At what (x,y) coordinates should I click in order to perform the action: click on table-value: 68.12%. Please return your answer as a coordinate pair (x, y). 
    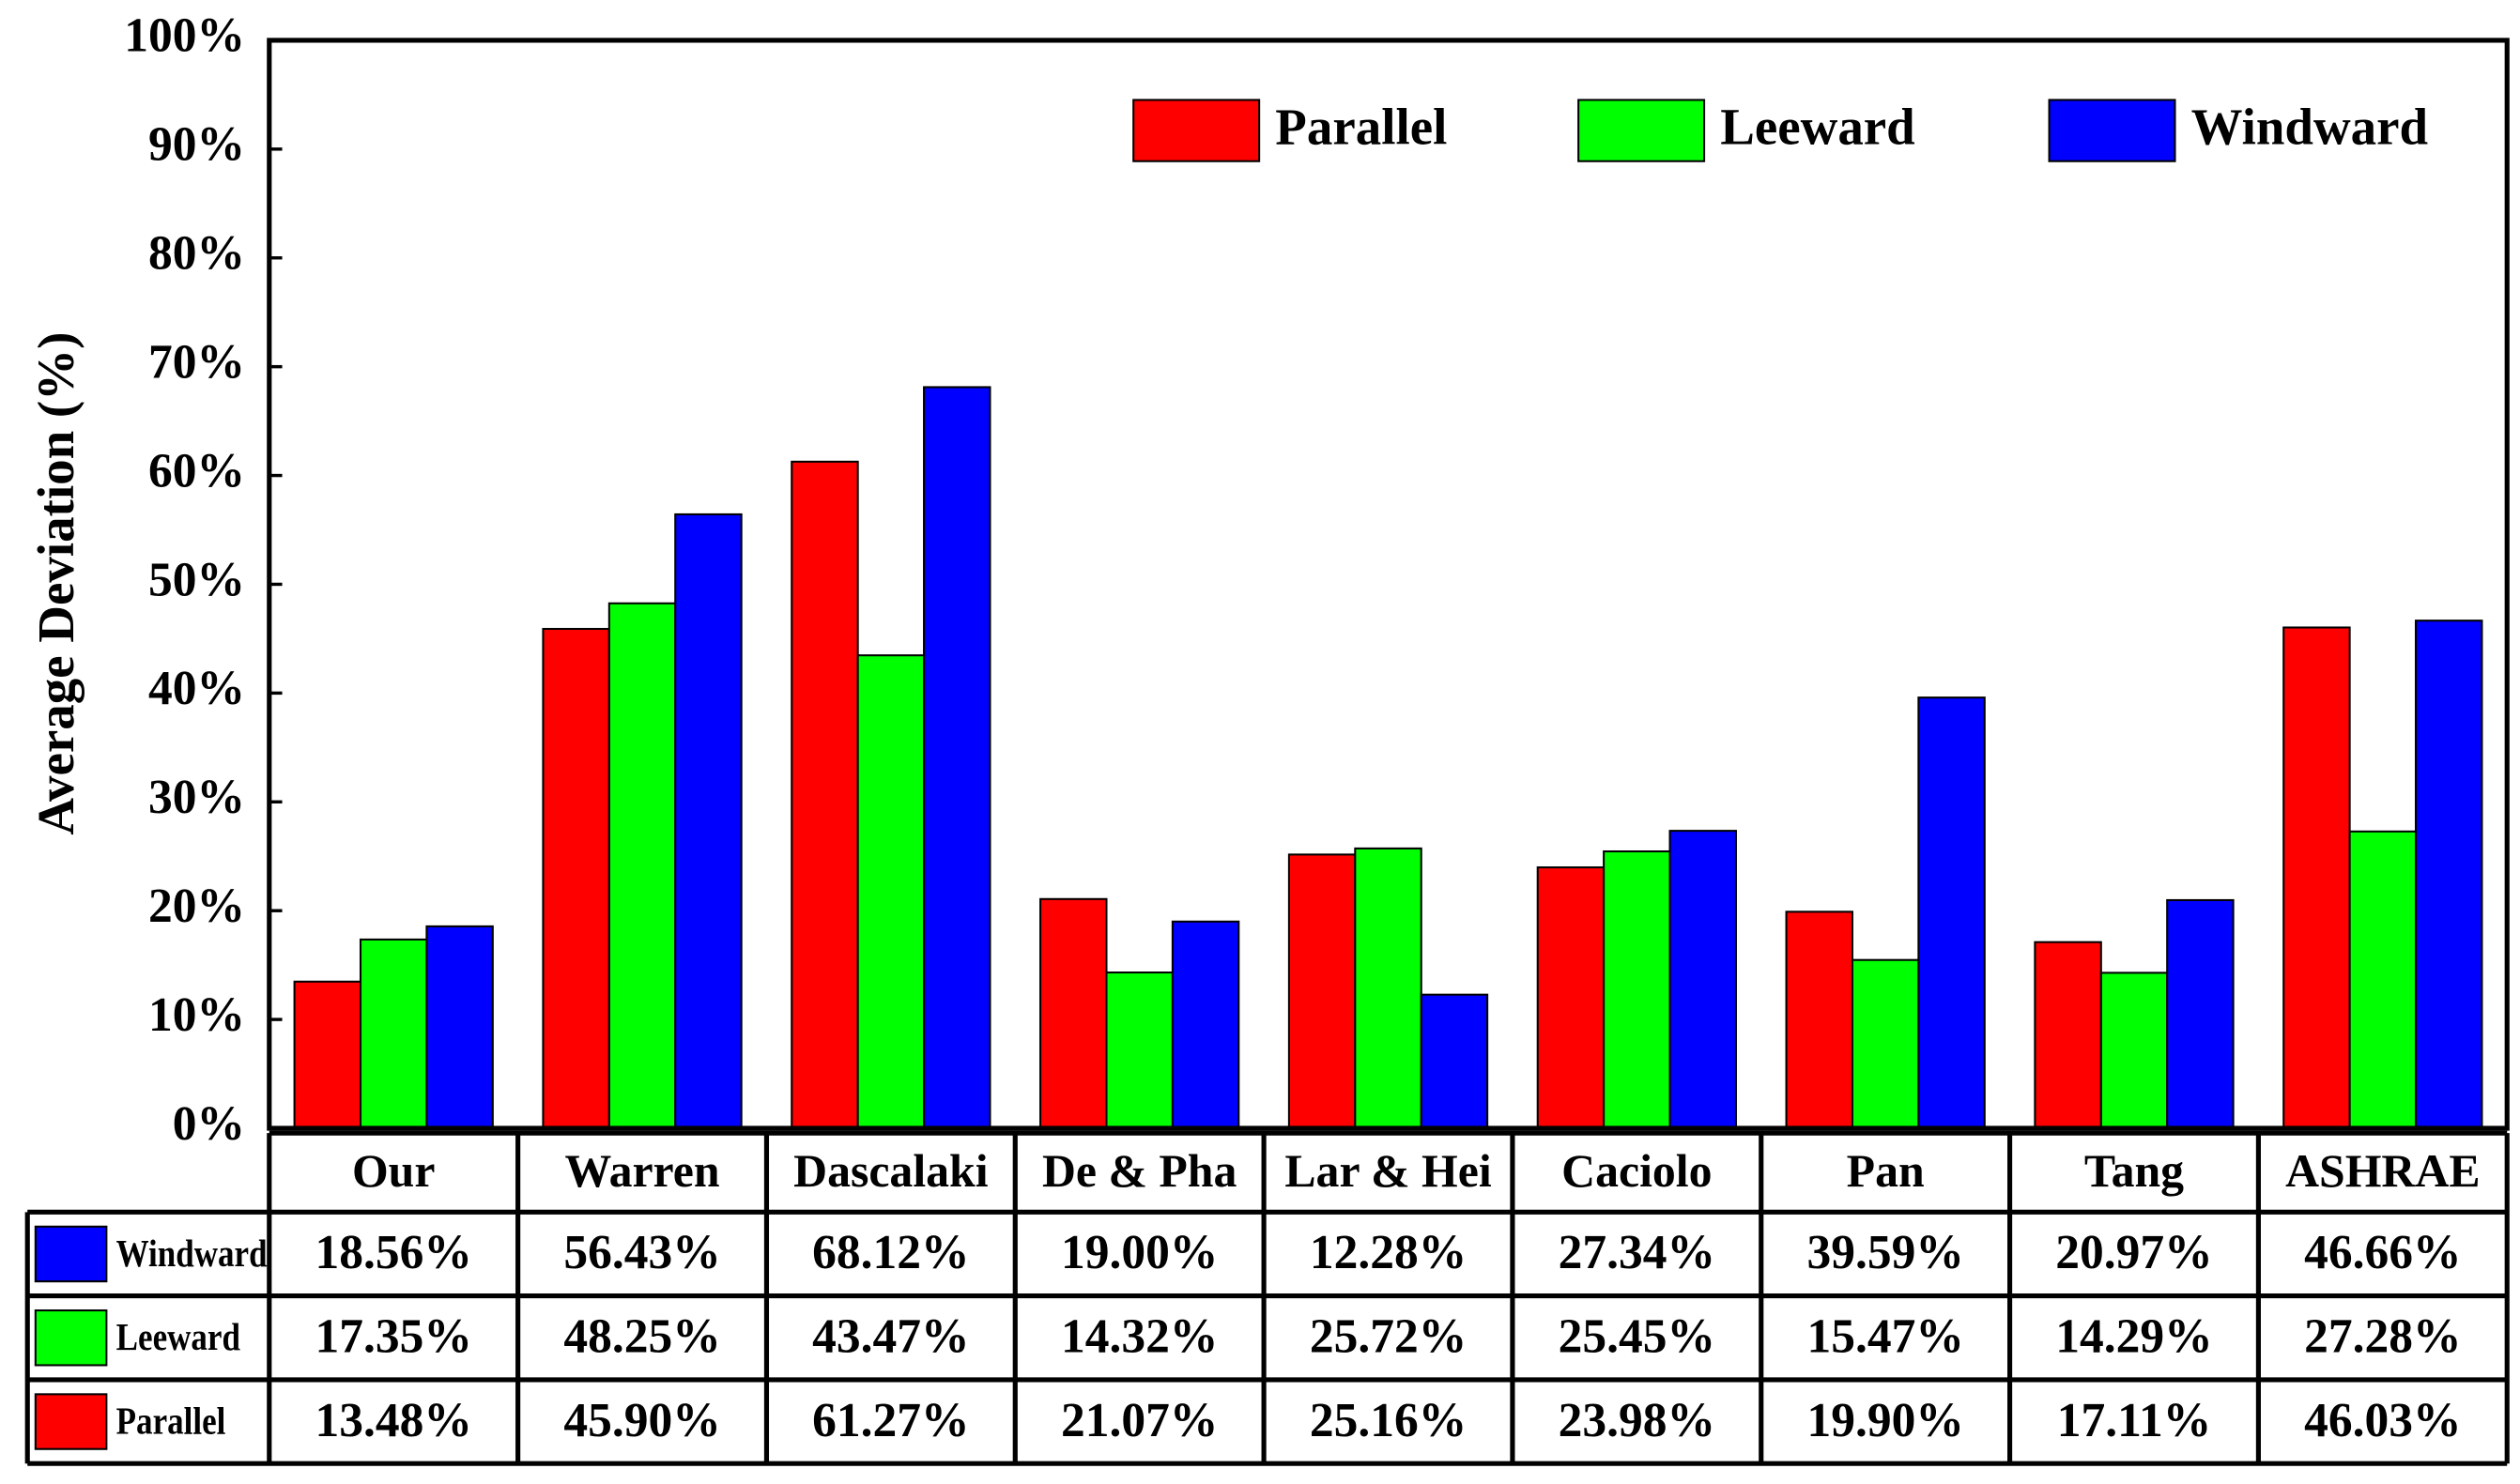
    Looking at the image, I should click on (890, 1252).